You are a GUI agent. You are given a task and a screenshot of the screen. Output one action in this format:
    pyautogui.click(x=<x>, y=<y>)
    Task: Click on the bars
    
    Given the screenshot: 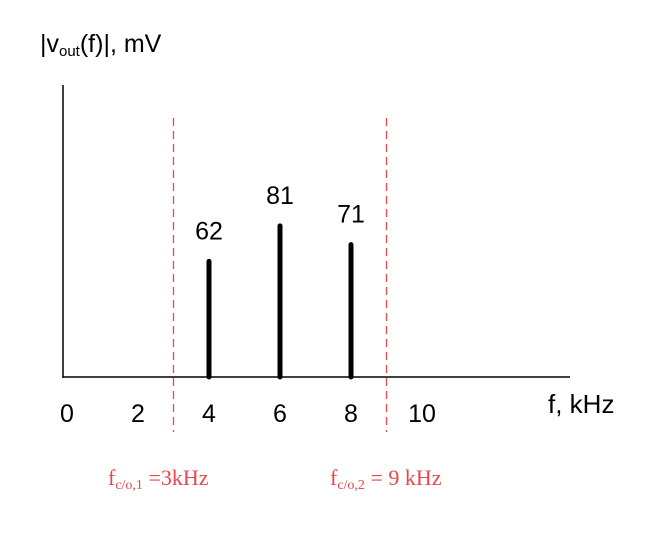 What is the action you would take?
    pyautogui.click(x=280, y=301)
    